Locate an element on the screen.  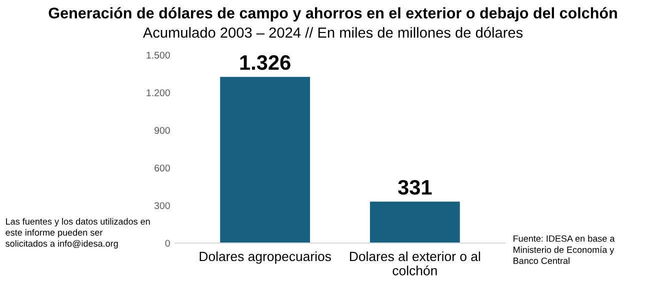
source-note: Fuente: IDESA en base a Ministerio de Economía y Banco Central is located at coordinates (564, 249).